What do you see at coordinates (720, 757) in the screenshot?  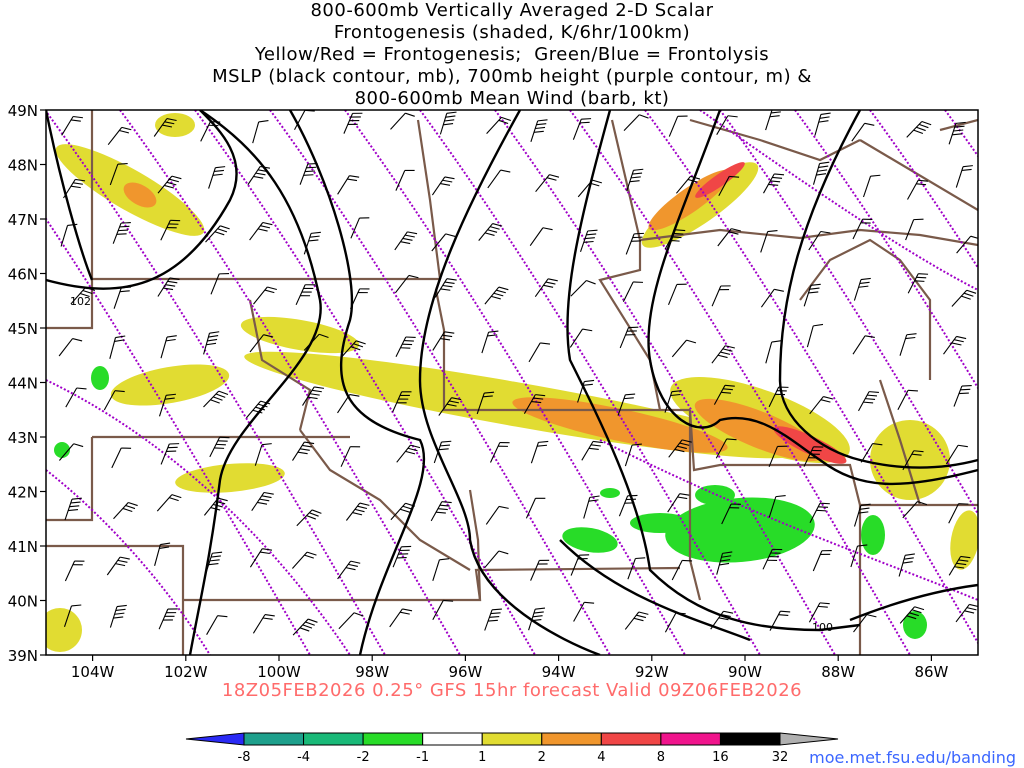 I see `colorbar-label: 16` at bounding box center [720, 757].